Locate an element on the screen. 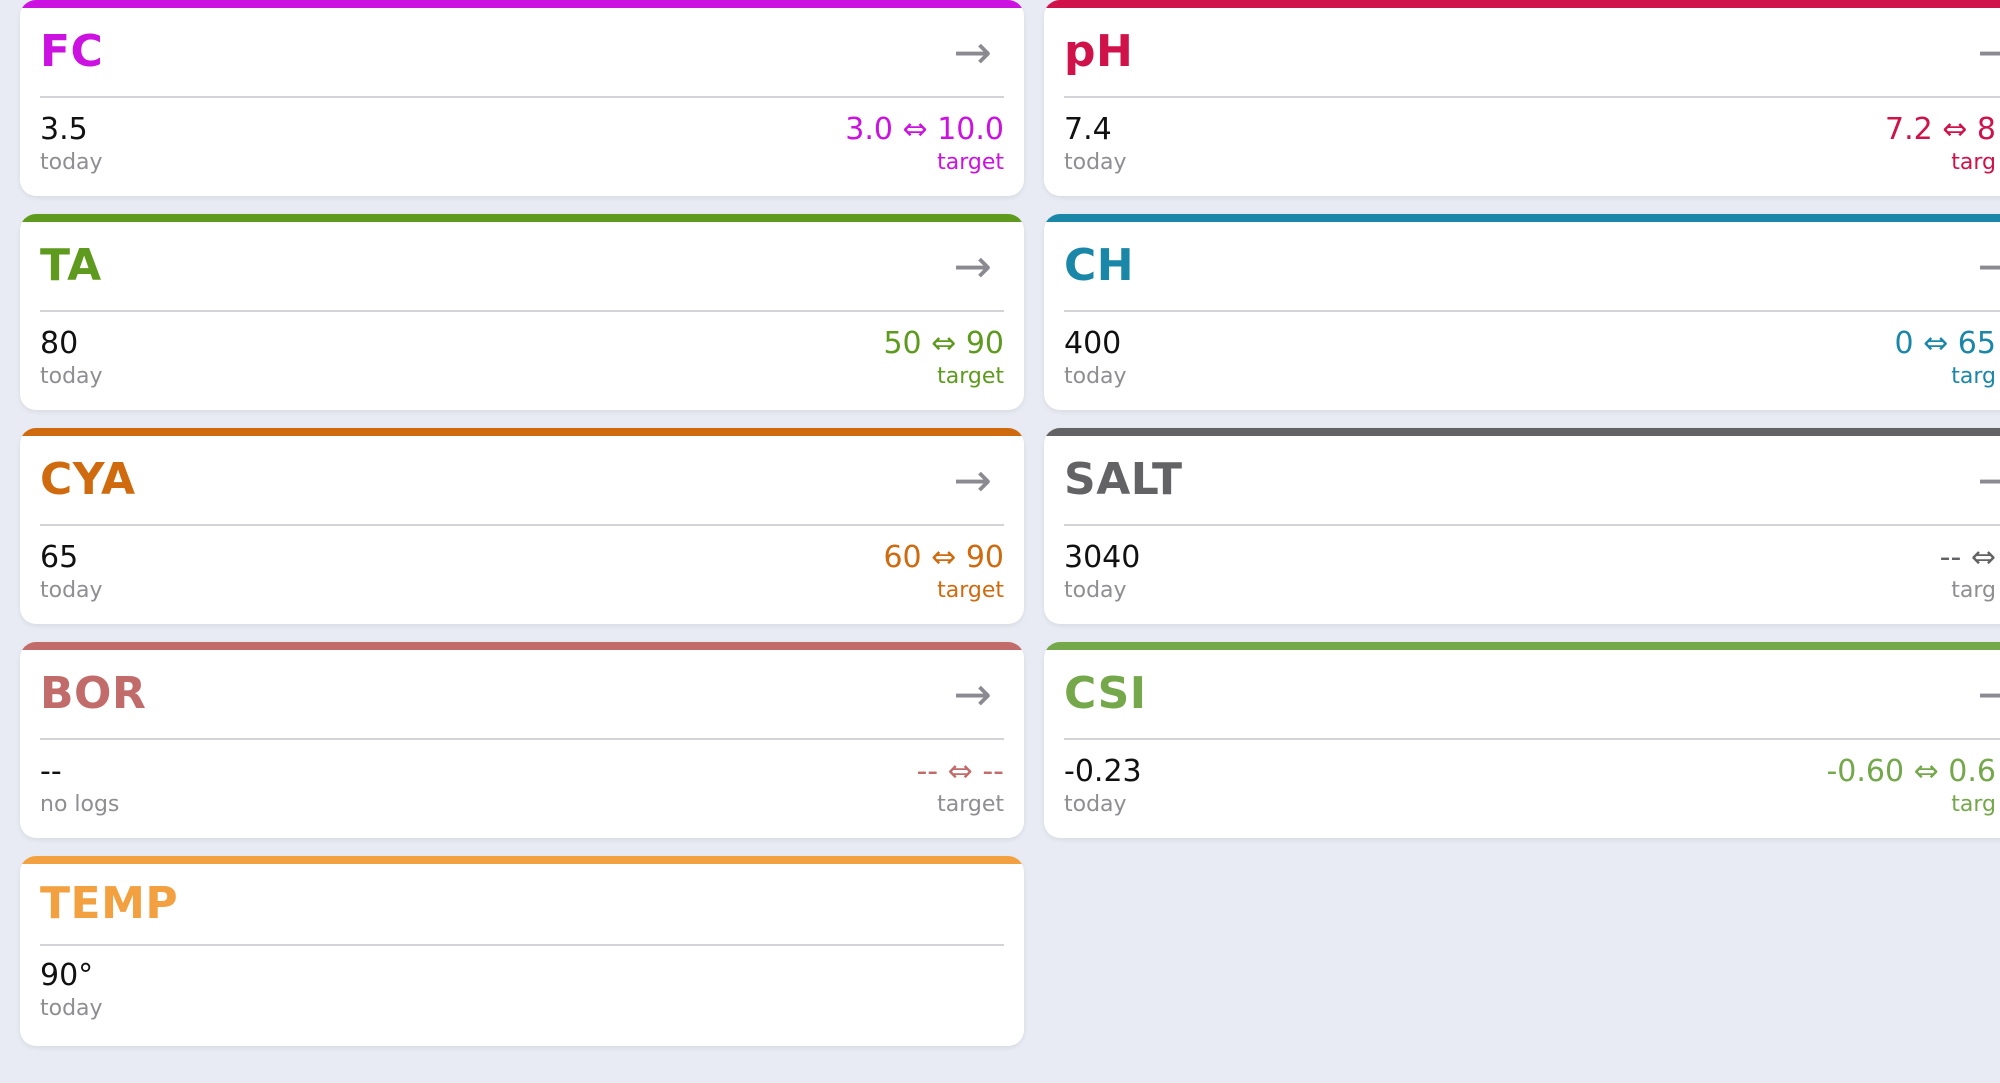 Image resolution: width=2000 pixels, height=1083 pixels. current-value: -0.23 is located at coordinates (1103, 771).